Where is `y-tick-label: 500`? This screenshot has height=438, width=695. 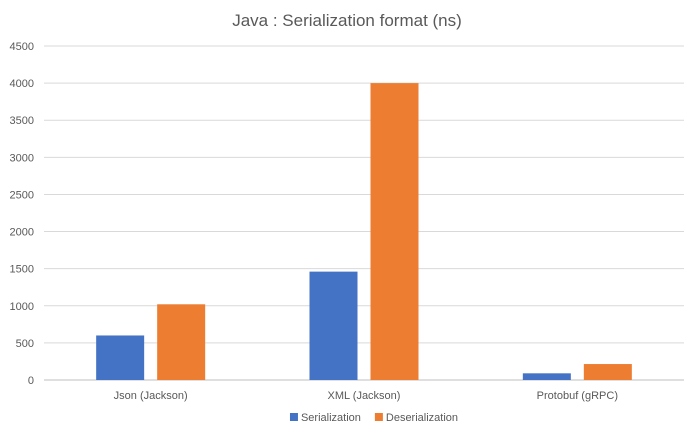
y-tick-label: 500 is located at coordinates (25, 344).